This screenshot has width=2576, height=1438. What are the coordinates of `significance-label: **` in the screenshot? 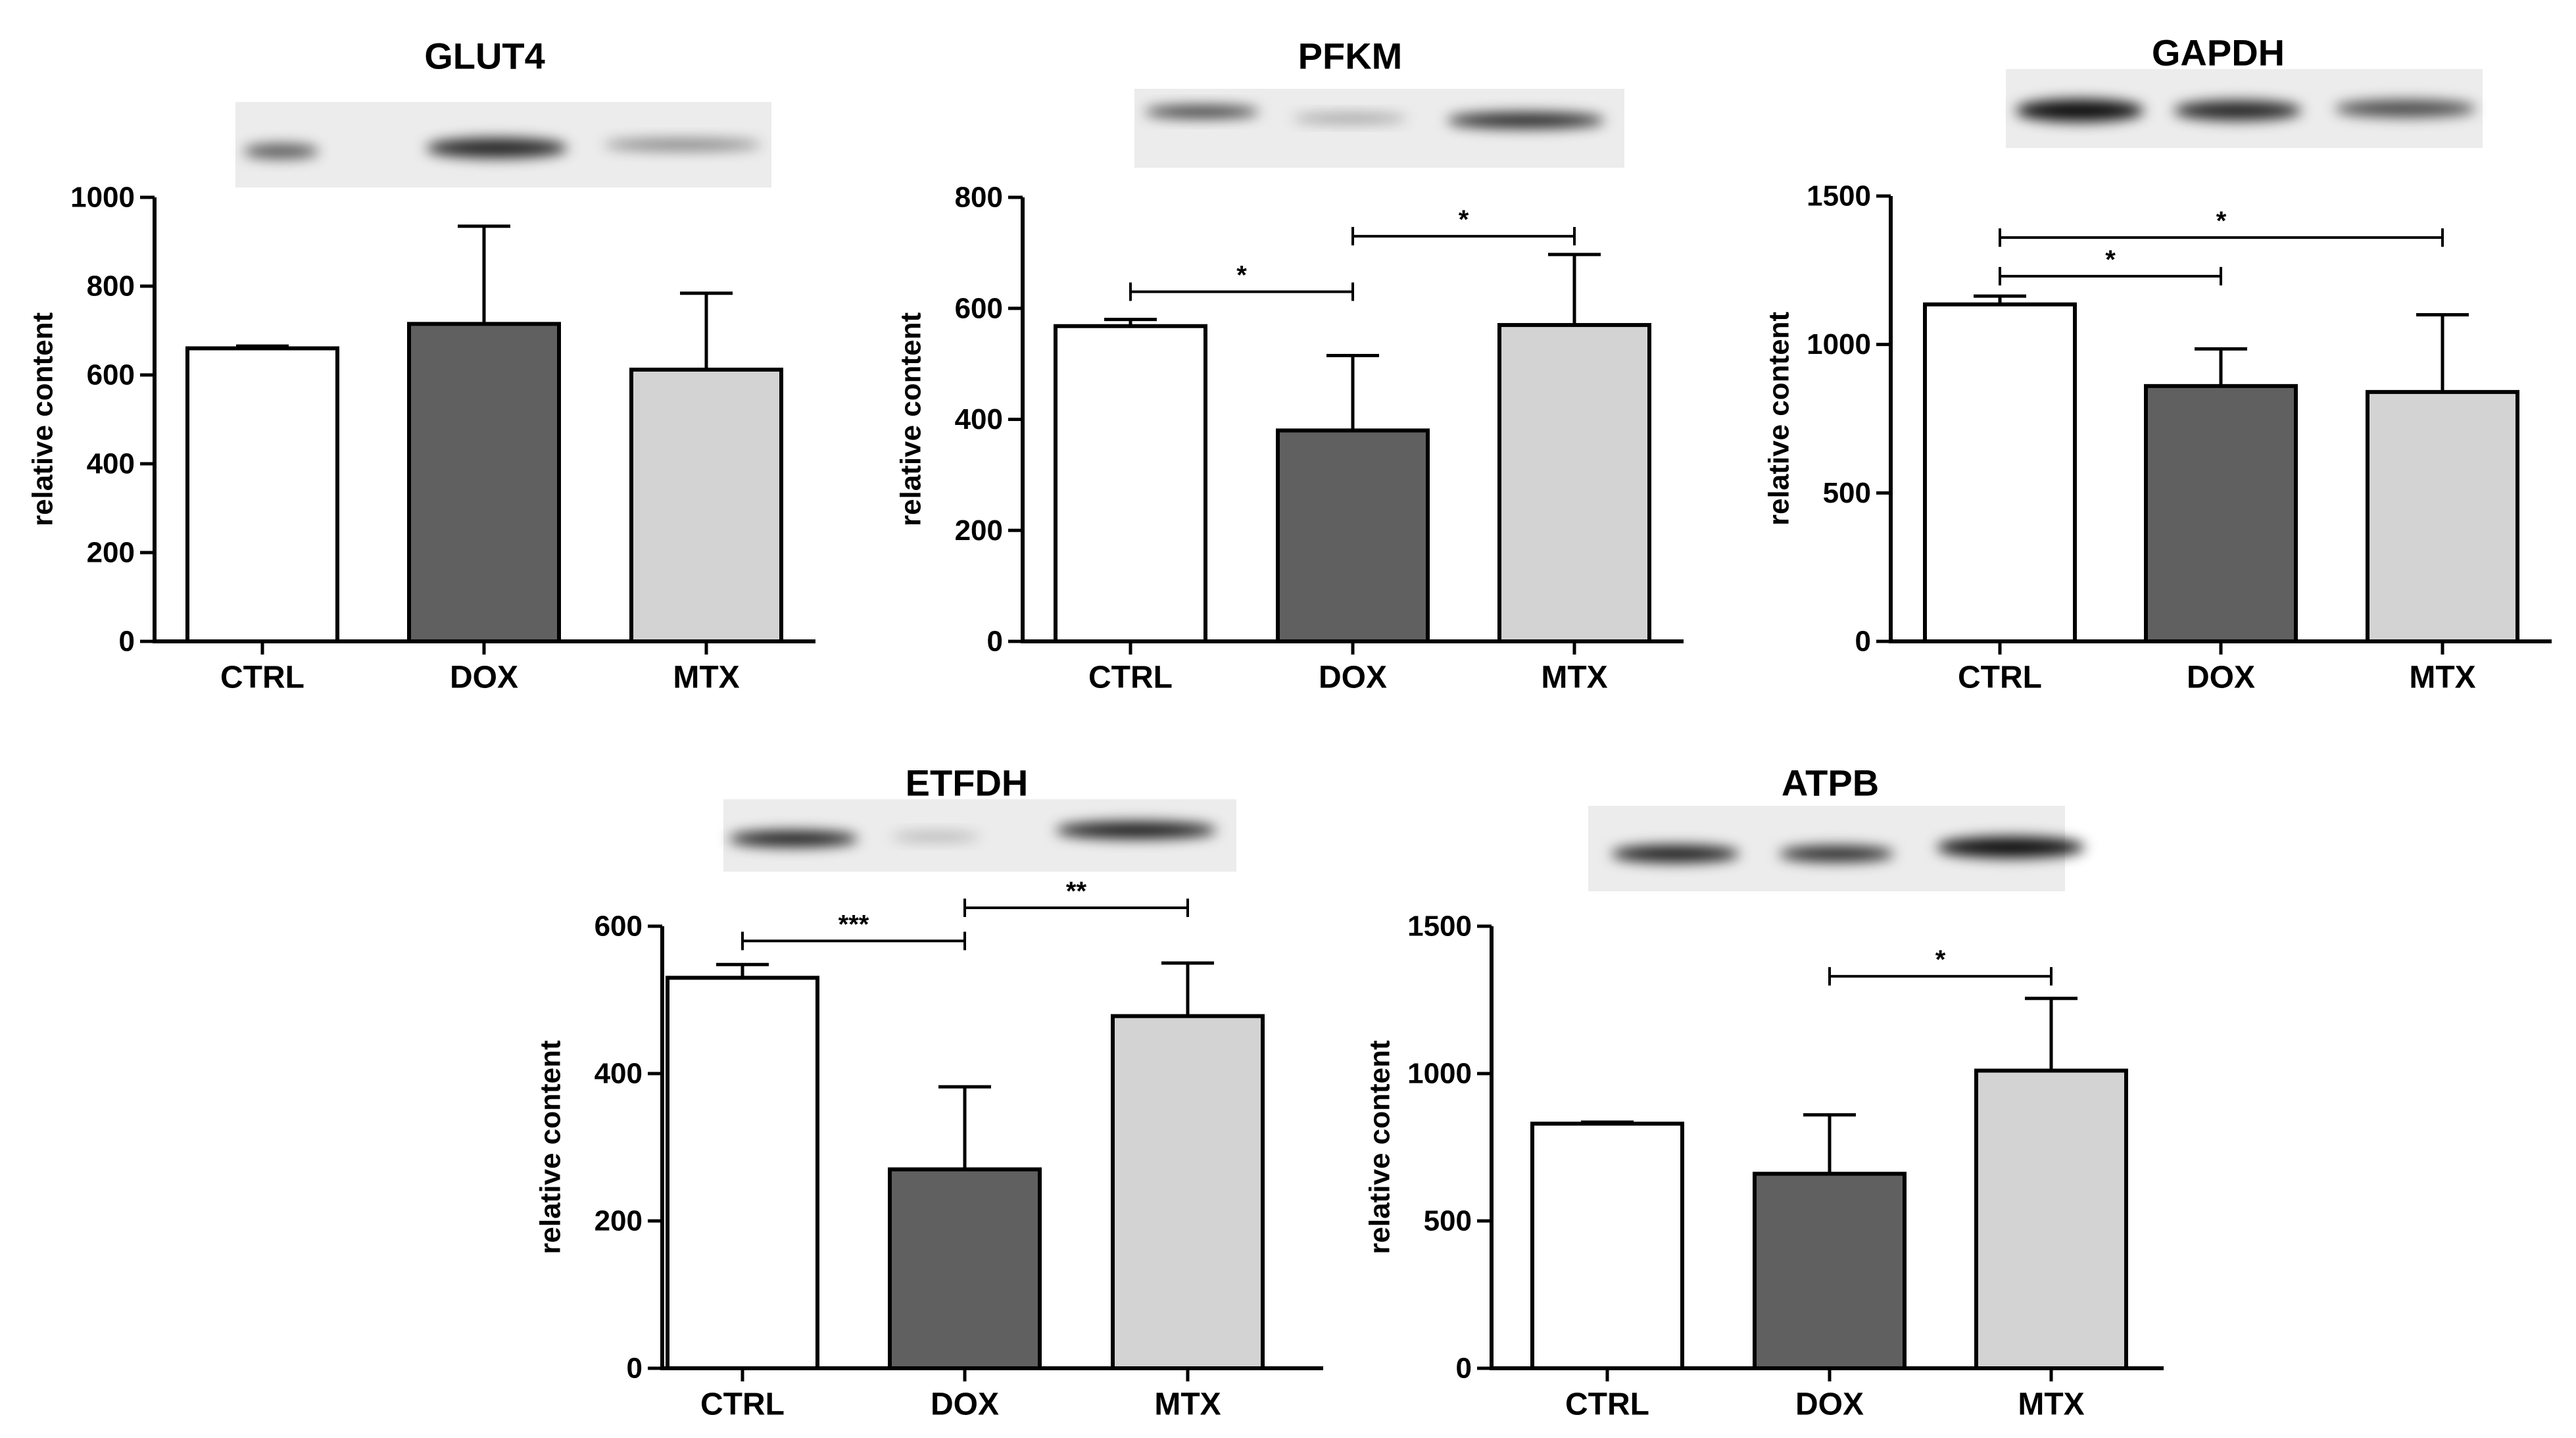 It's located at (1076, 891).